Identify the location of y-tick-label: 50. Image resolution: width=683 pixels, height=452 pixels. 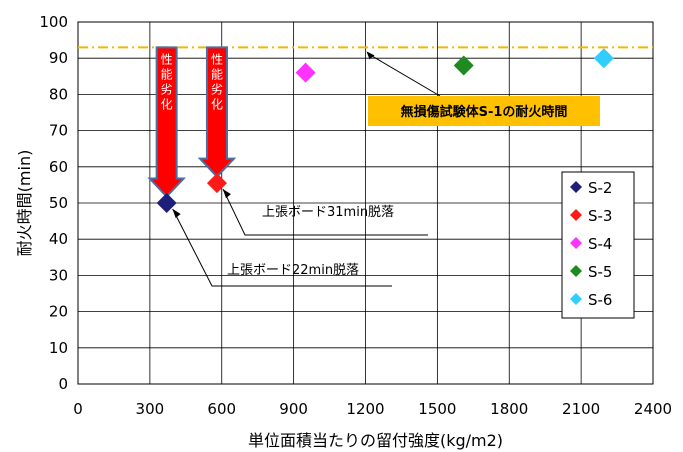
(58, 203).